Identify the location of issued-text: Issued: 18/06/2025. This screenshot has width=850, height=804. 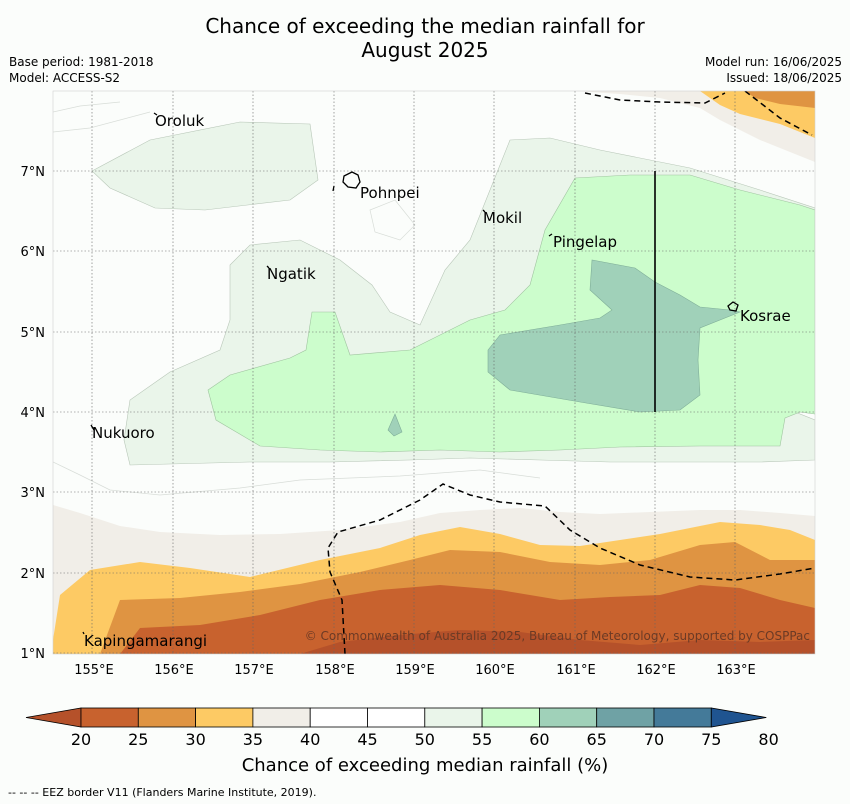
(784, 78).